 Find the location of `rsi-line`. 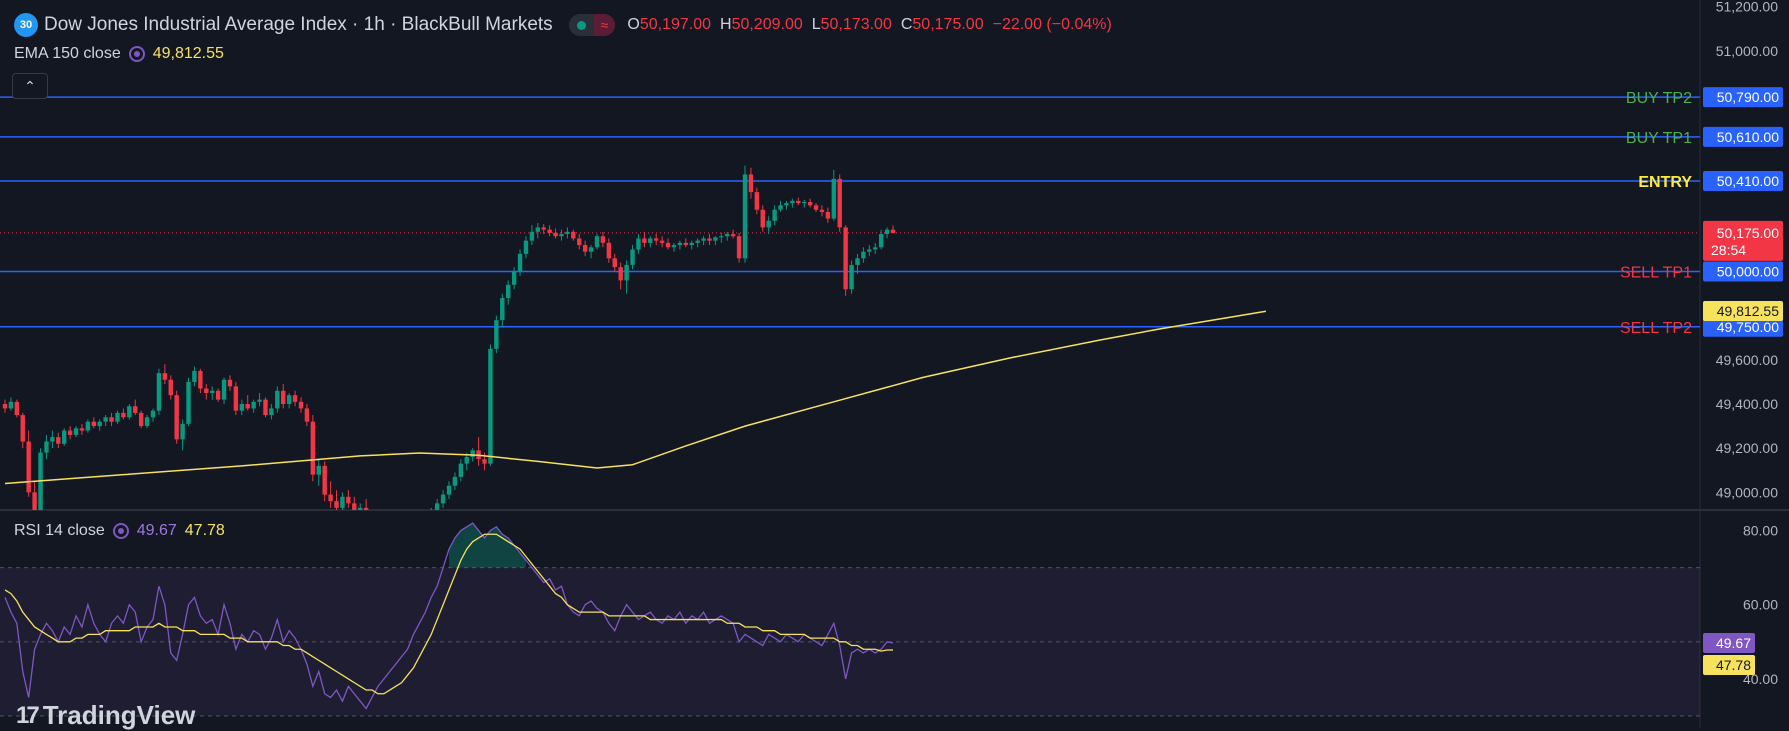

rsi-line is located at coordinates (449, 616).